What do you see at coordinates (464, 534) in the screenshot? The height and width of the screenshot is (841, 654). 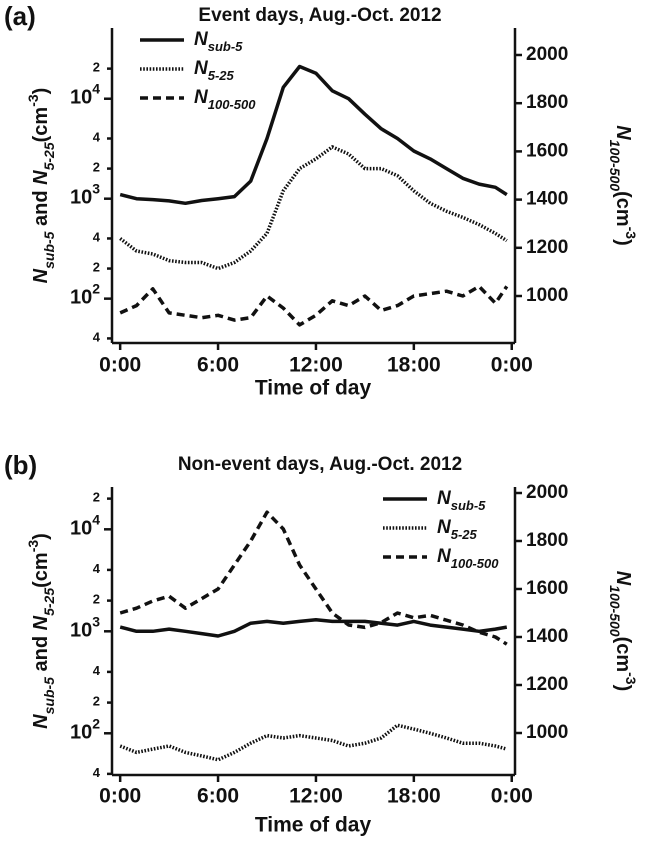 I see `legend-label-part: 5-25` at bounding box center [464, 534].